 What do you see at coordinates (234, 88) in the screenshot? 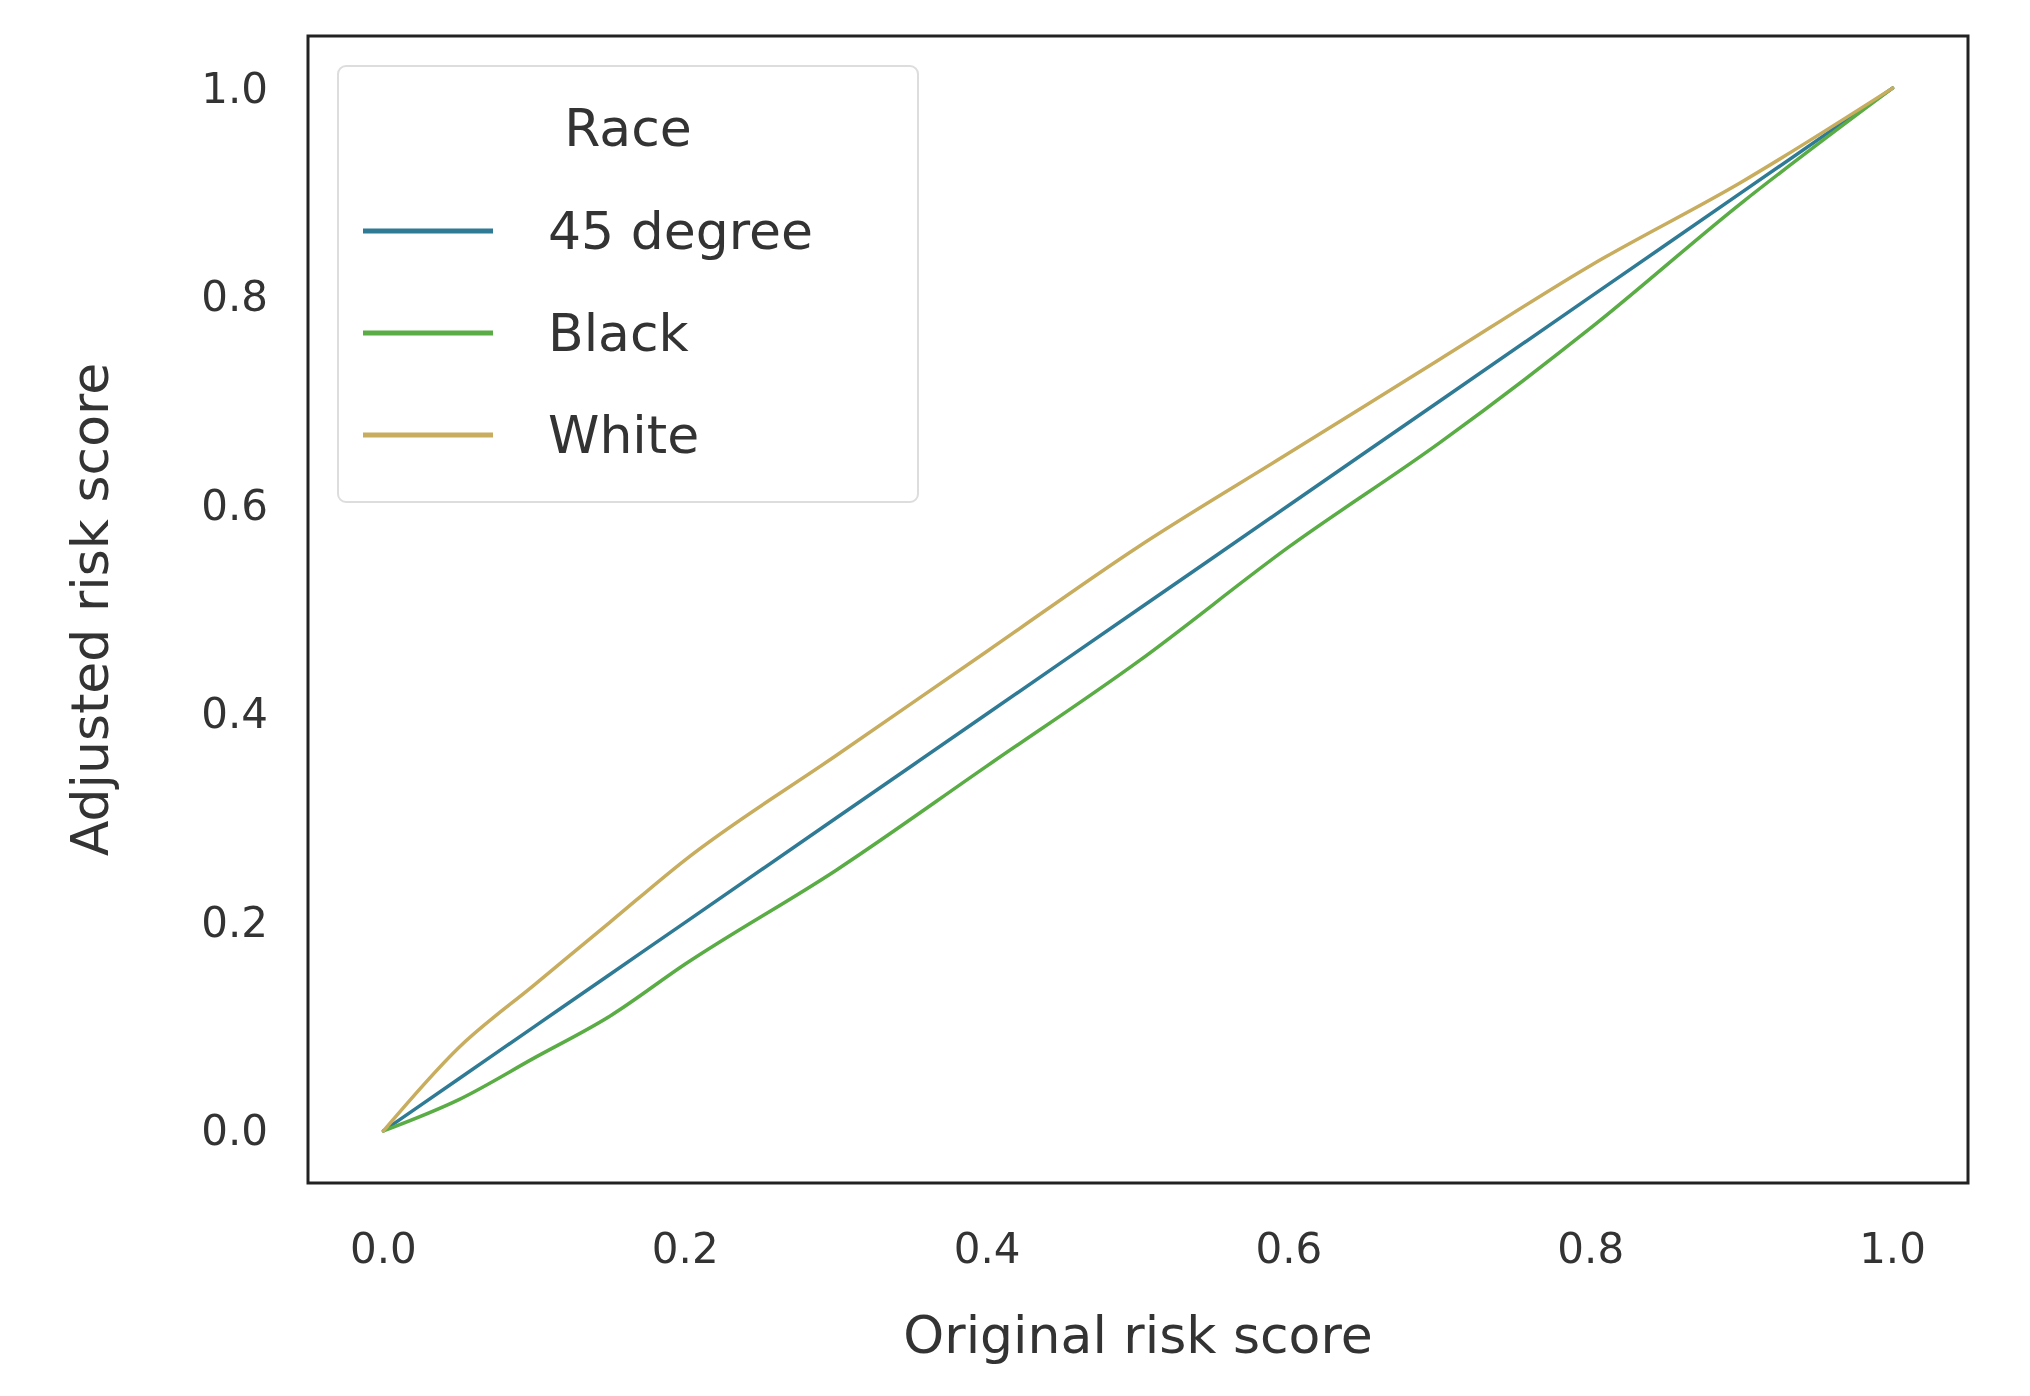
I see `y-tick-label: 1.0` at bounding box center [234, 88].